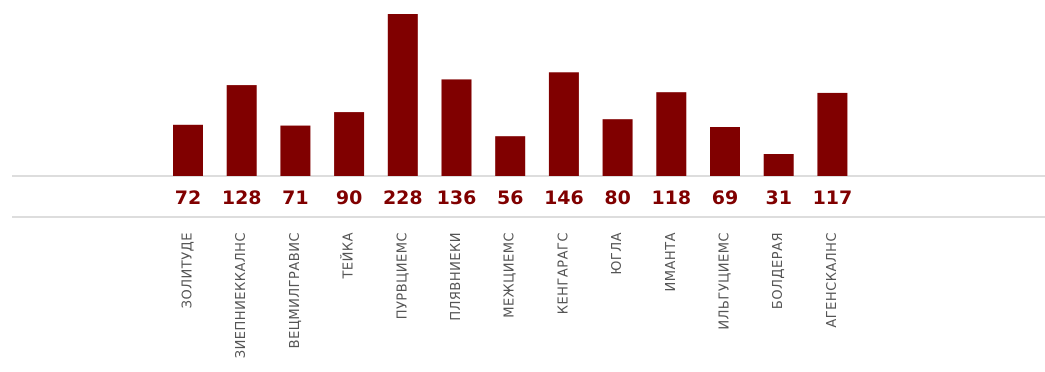 The height and width of the screenshot is (372, 1045). I want to click on category-label: ПЛЯВНИЕКИ, so click(456, 276).